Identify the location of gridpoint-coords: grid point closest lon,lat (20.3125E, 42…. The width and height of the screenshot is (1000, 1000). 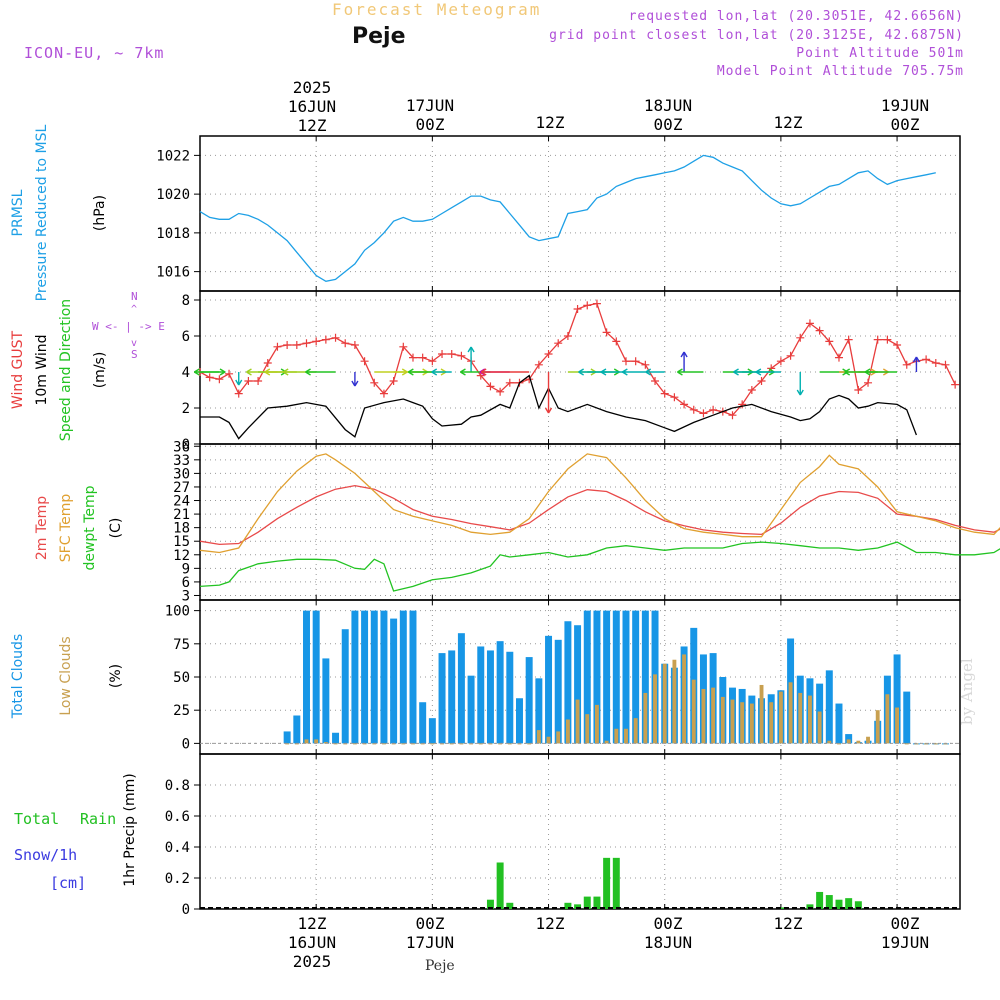
(756, 35).